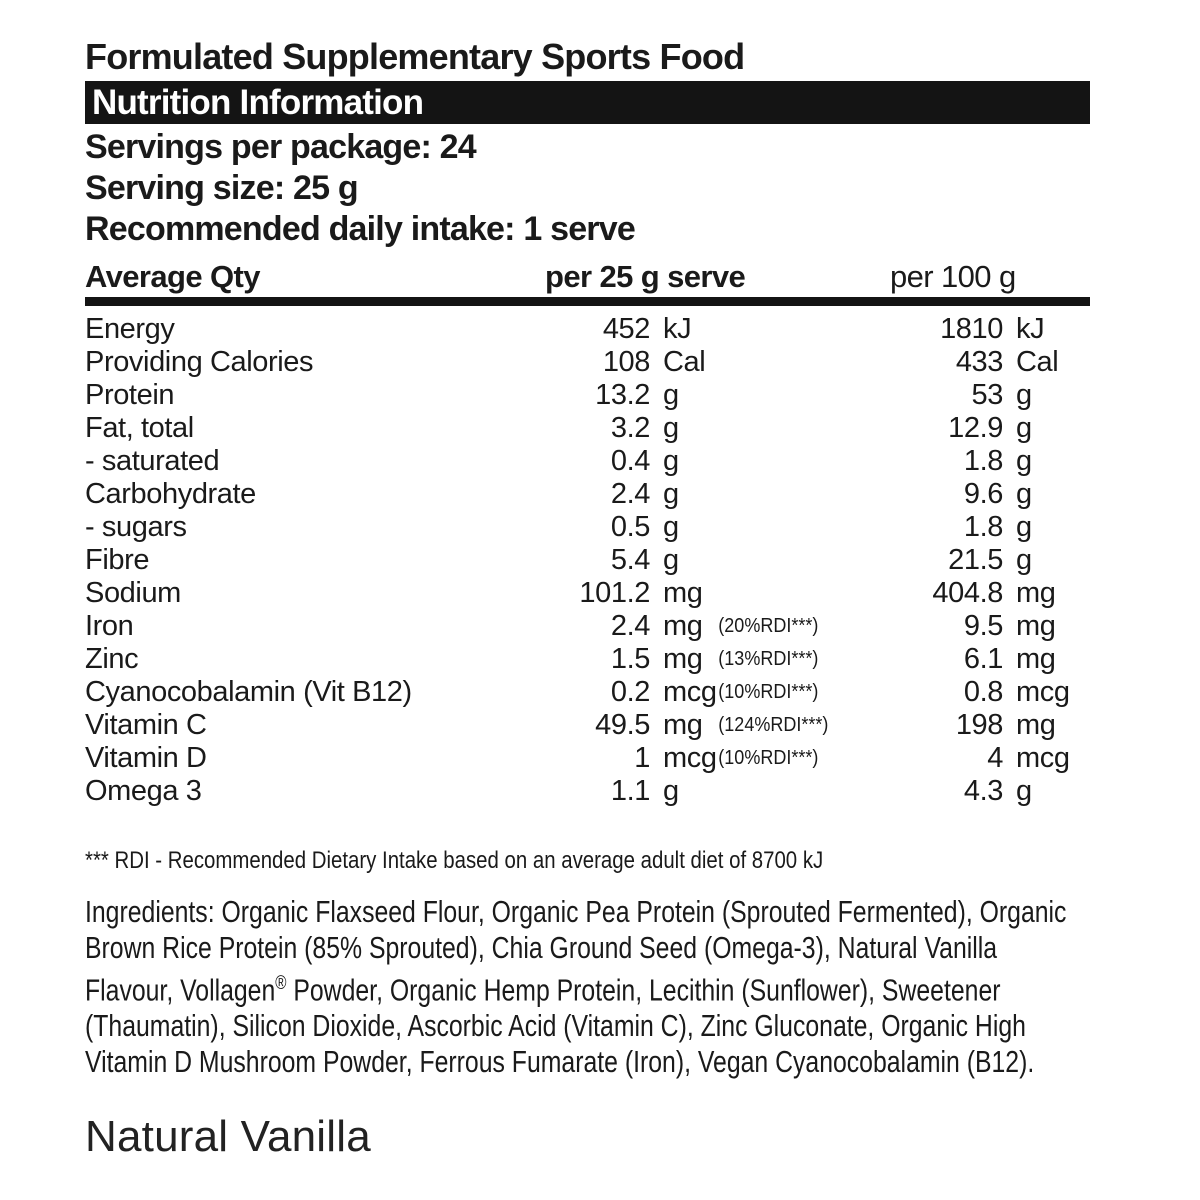  What do you see at coordinates (587, 659) in the screenshot?
I see `table-row: Zinc 1.5 mg (13%RDI***) 6.1 mg` at bounding box center [587, 659].